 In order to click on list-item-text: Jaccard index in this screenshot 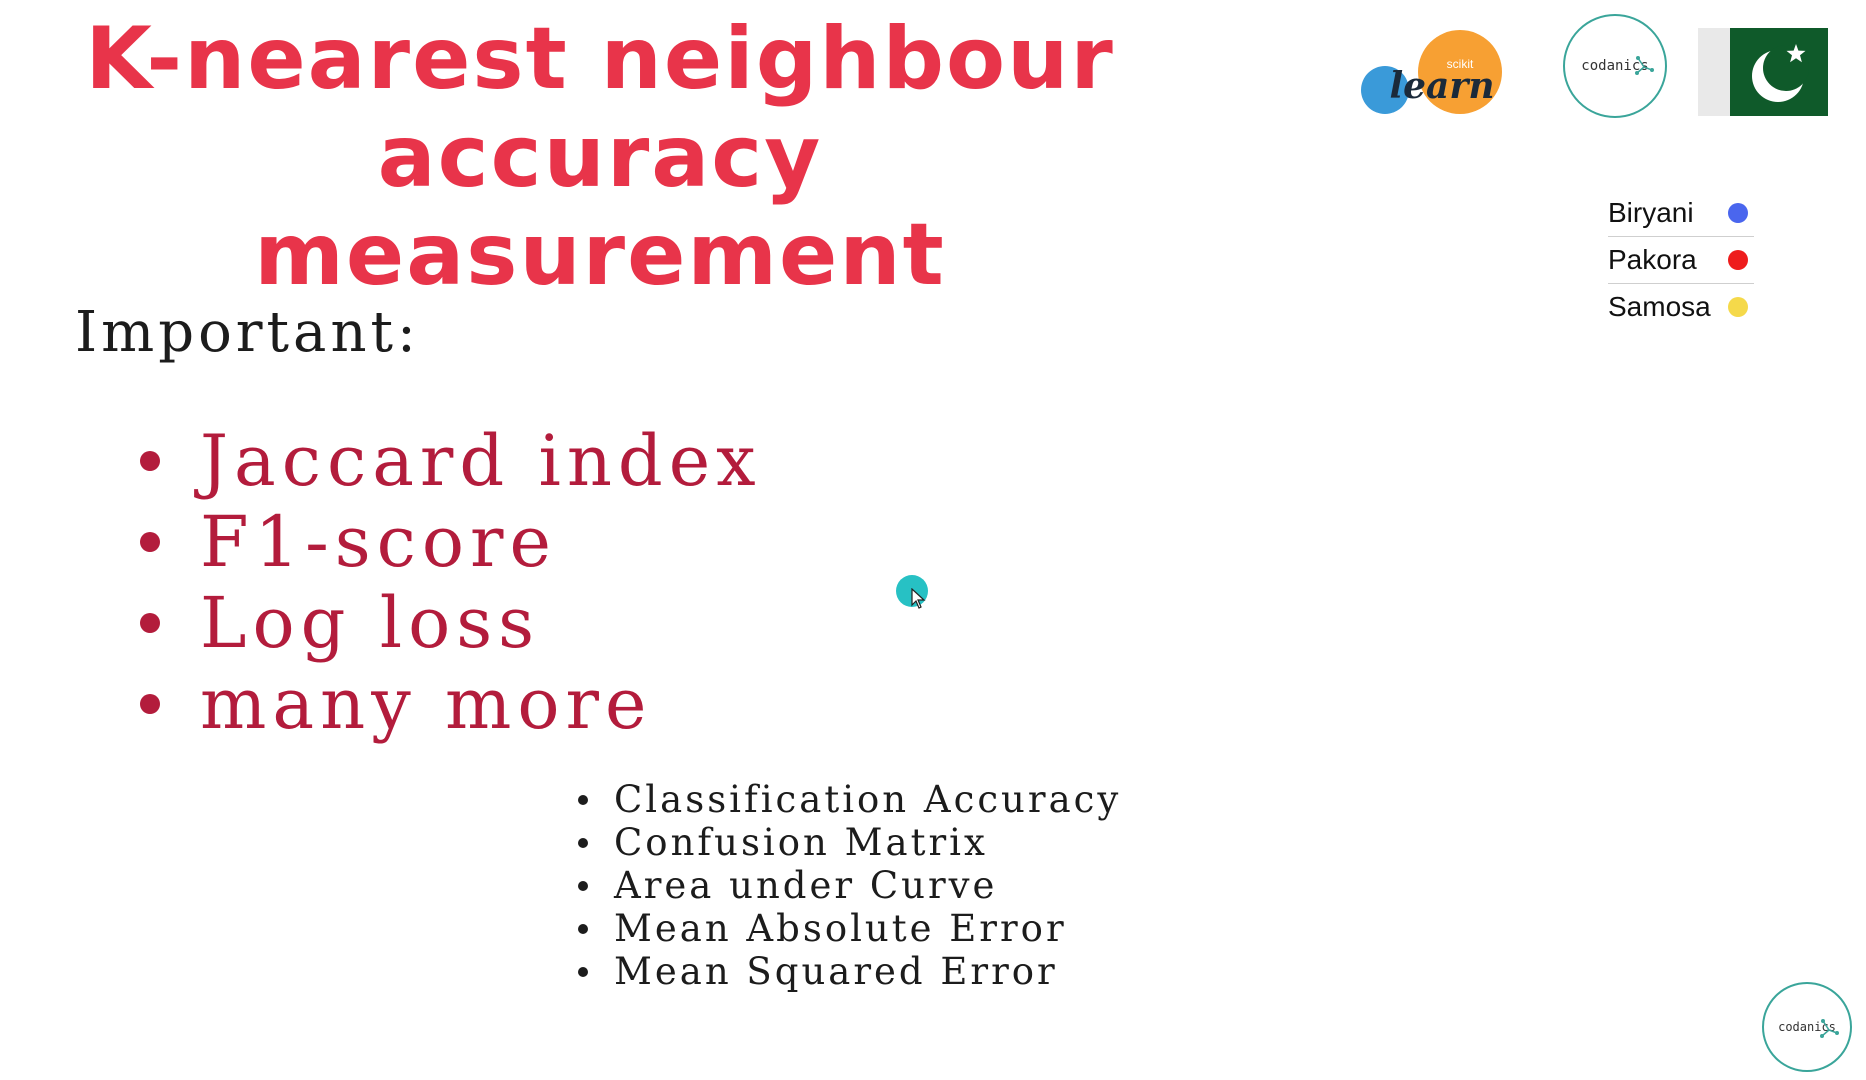, I will do `click(481, 460)`.